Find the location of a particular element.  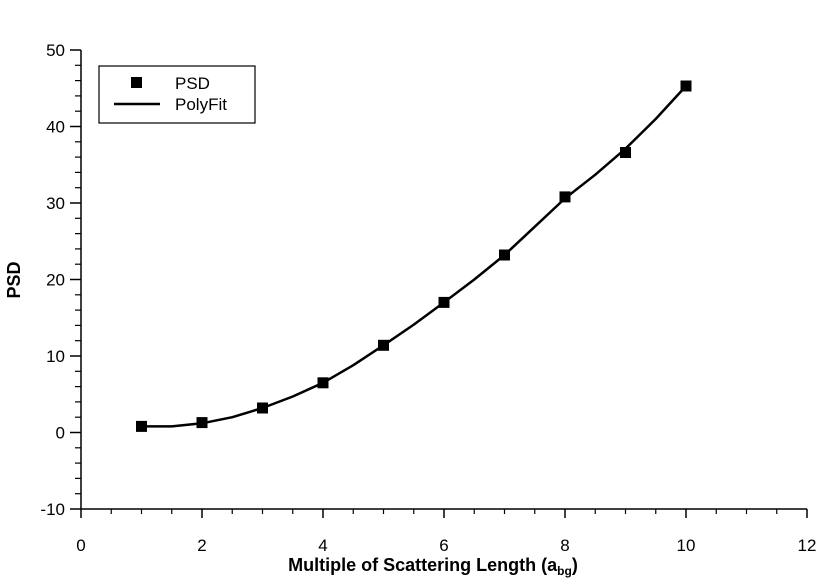

legend-label-polyfit: PolyFit is located at coordinates (201, 104).